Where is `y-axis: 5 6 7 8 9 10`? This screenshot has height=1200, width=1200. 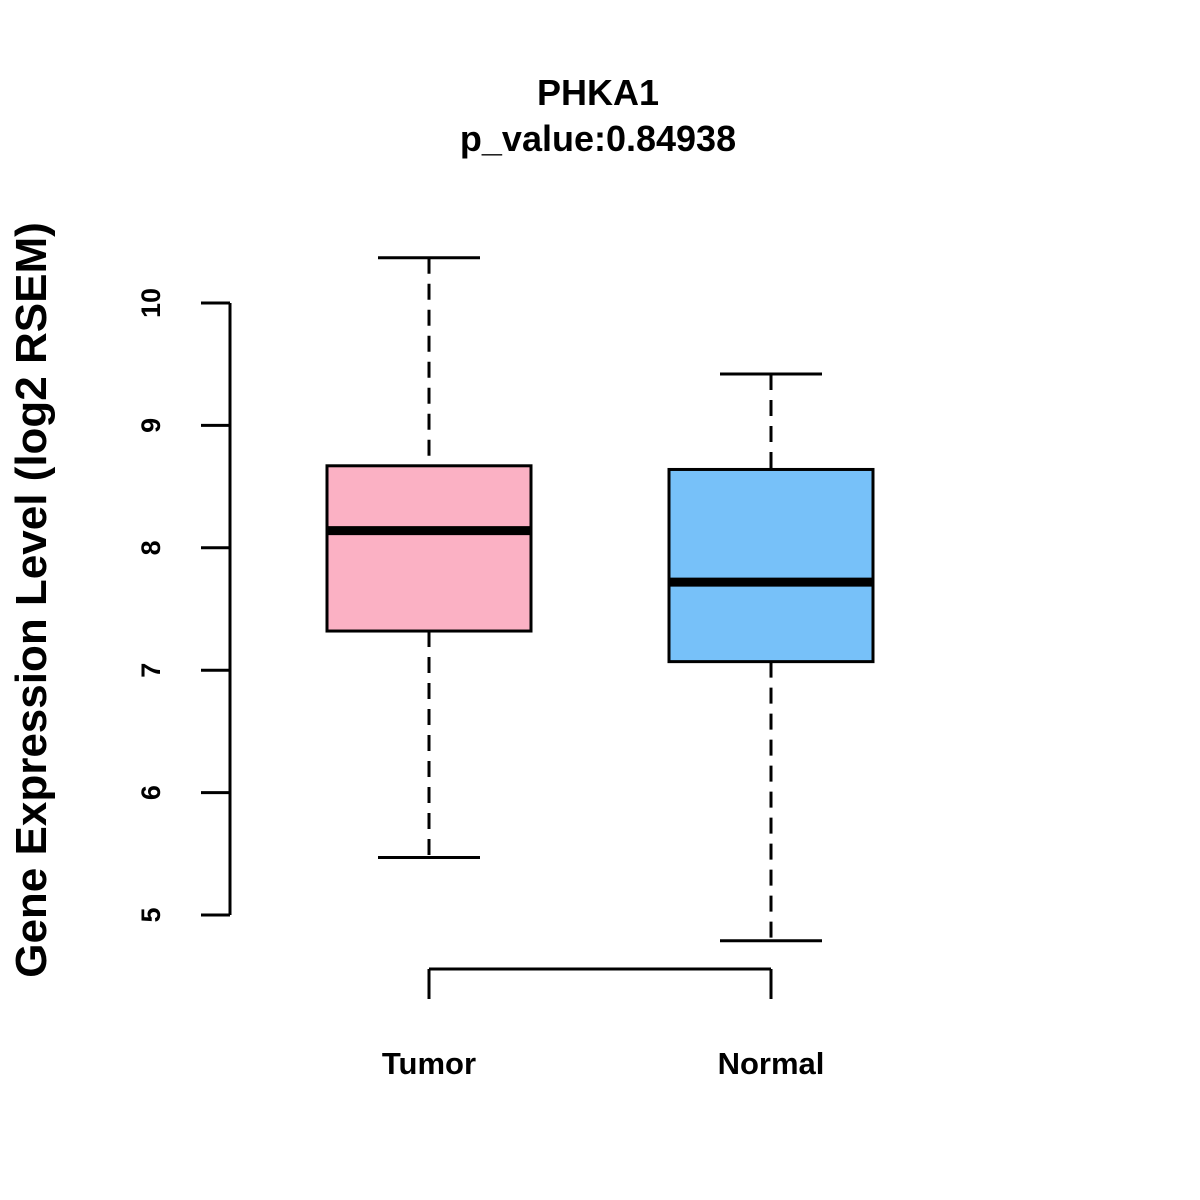 y-axis: 5 6 7 8 9 10 is located at coordinates (184, 605).